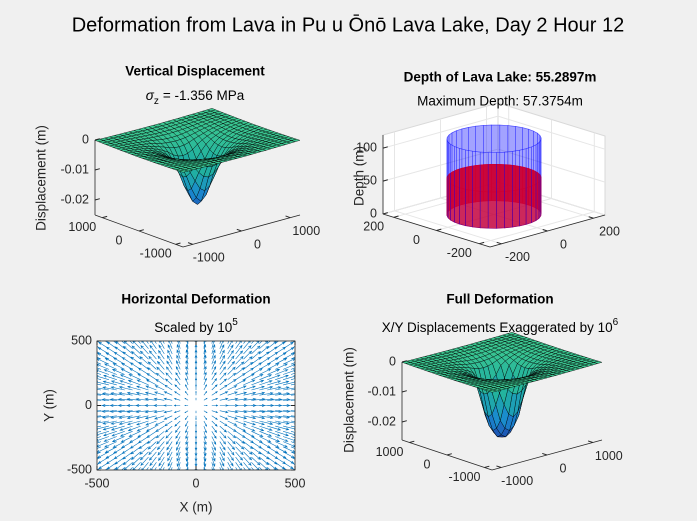 The width and height of the screenshot is (697, 521). I want to click on y-tick-label: -1000, so click(156, 254).